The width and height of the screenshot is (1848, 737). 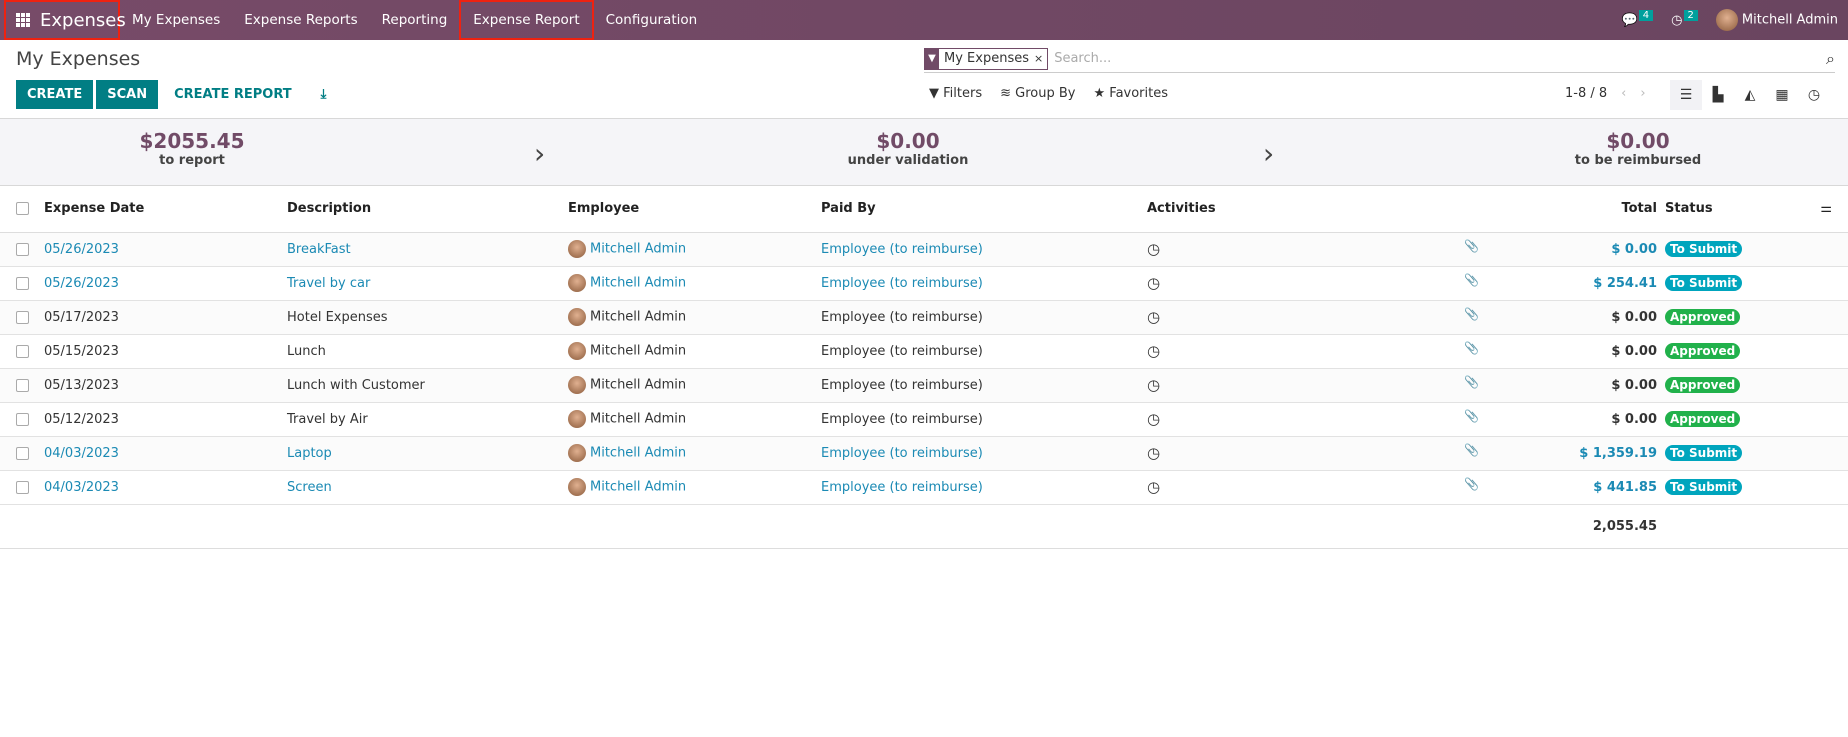 I want to click on status-badge: Approved, so click(x=1703, y=418).